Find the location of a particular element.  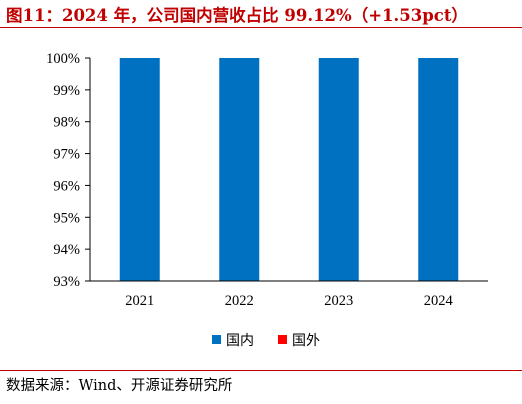

x-tick-label: 2021 is located at coordinates (139, 301).